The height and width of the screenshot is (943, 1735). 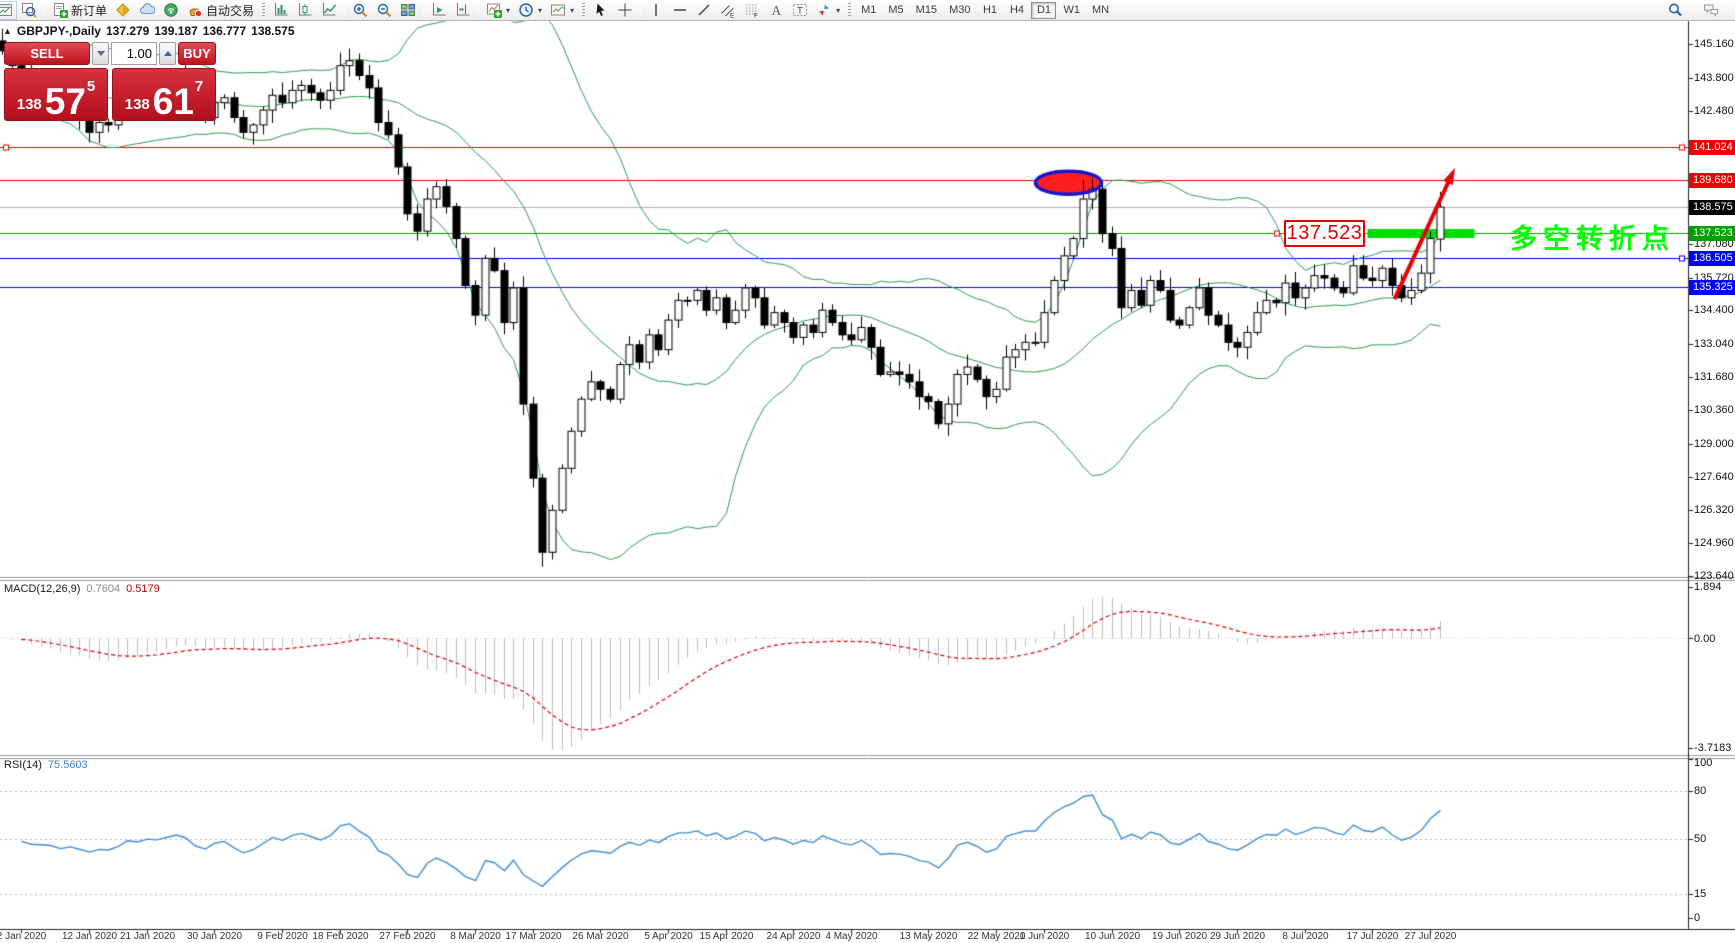 What do you see at coordinates (164, 94) in the screenshot?
I see `buy-price-box: 138 61 7` at bounding box center [164, 94].